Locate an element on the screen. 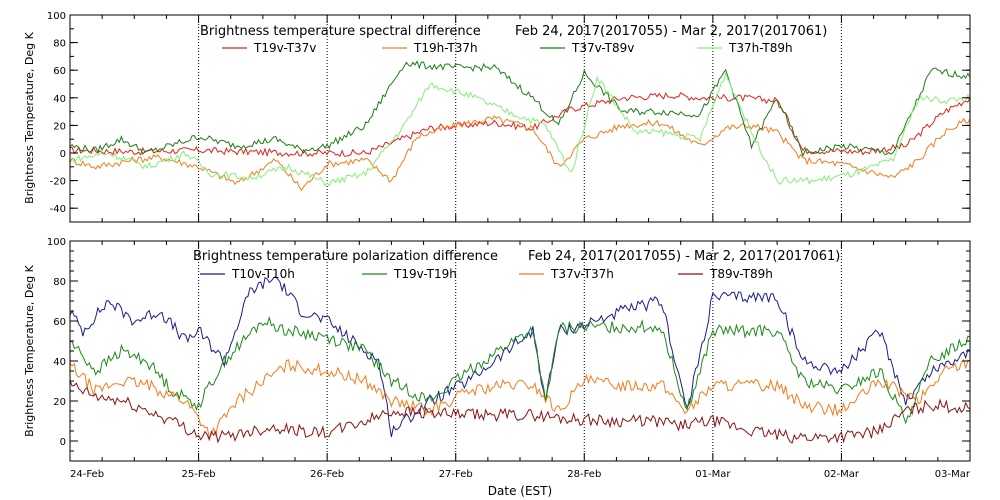 The width and height of the screenshot is (1000, 500). legend-label-t37v-t89v: T37v-T89v is located at coordinates (602, 48).